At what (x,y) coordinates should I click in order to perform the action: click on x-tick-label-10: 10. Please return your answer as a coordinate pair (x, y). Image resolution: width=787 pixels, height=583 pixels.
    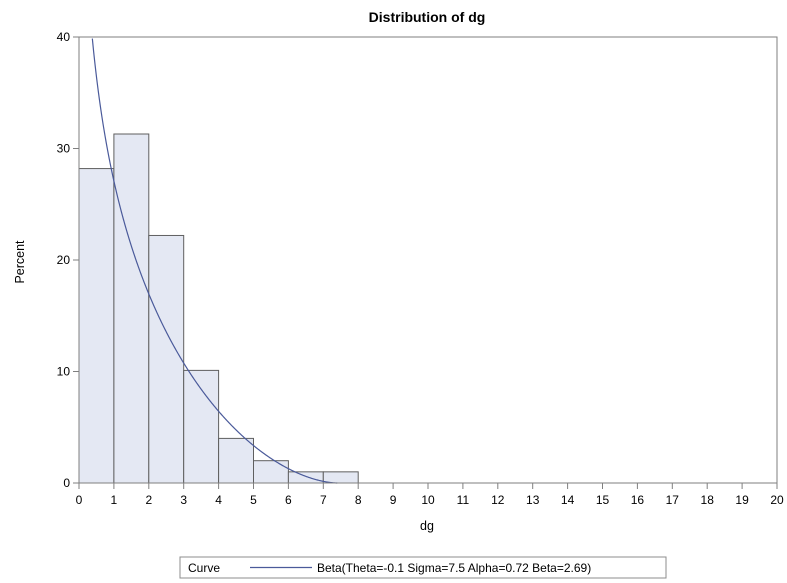
    Looking at the image, I should click on (428, 500).